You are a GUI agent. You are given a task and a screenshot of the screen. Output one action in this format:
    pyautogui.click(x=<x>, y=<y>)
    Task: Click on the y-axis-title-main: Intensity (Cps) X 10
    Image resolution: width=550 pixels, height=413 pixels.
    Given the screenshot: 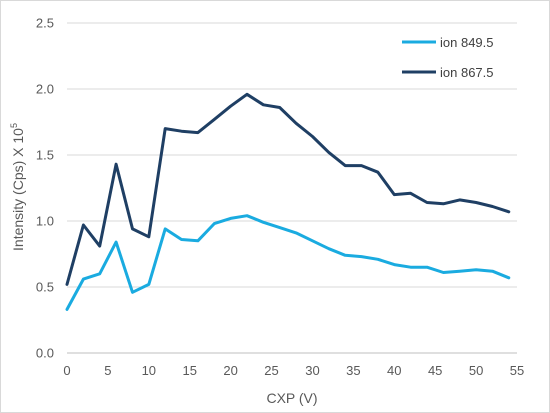 What is the action you would take?
    pyautogui.click(x=18, y=189)
    